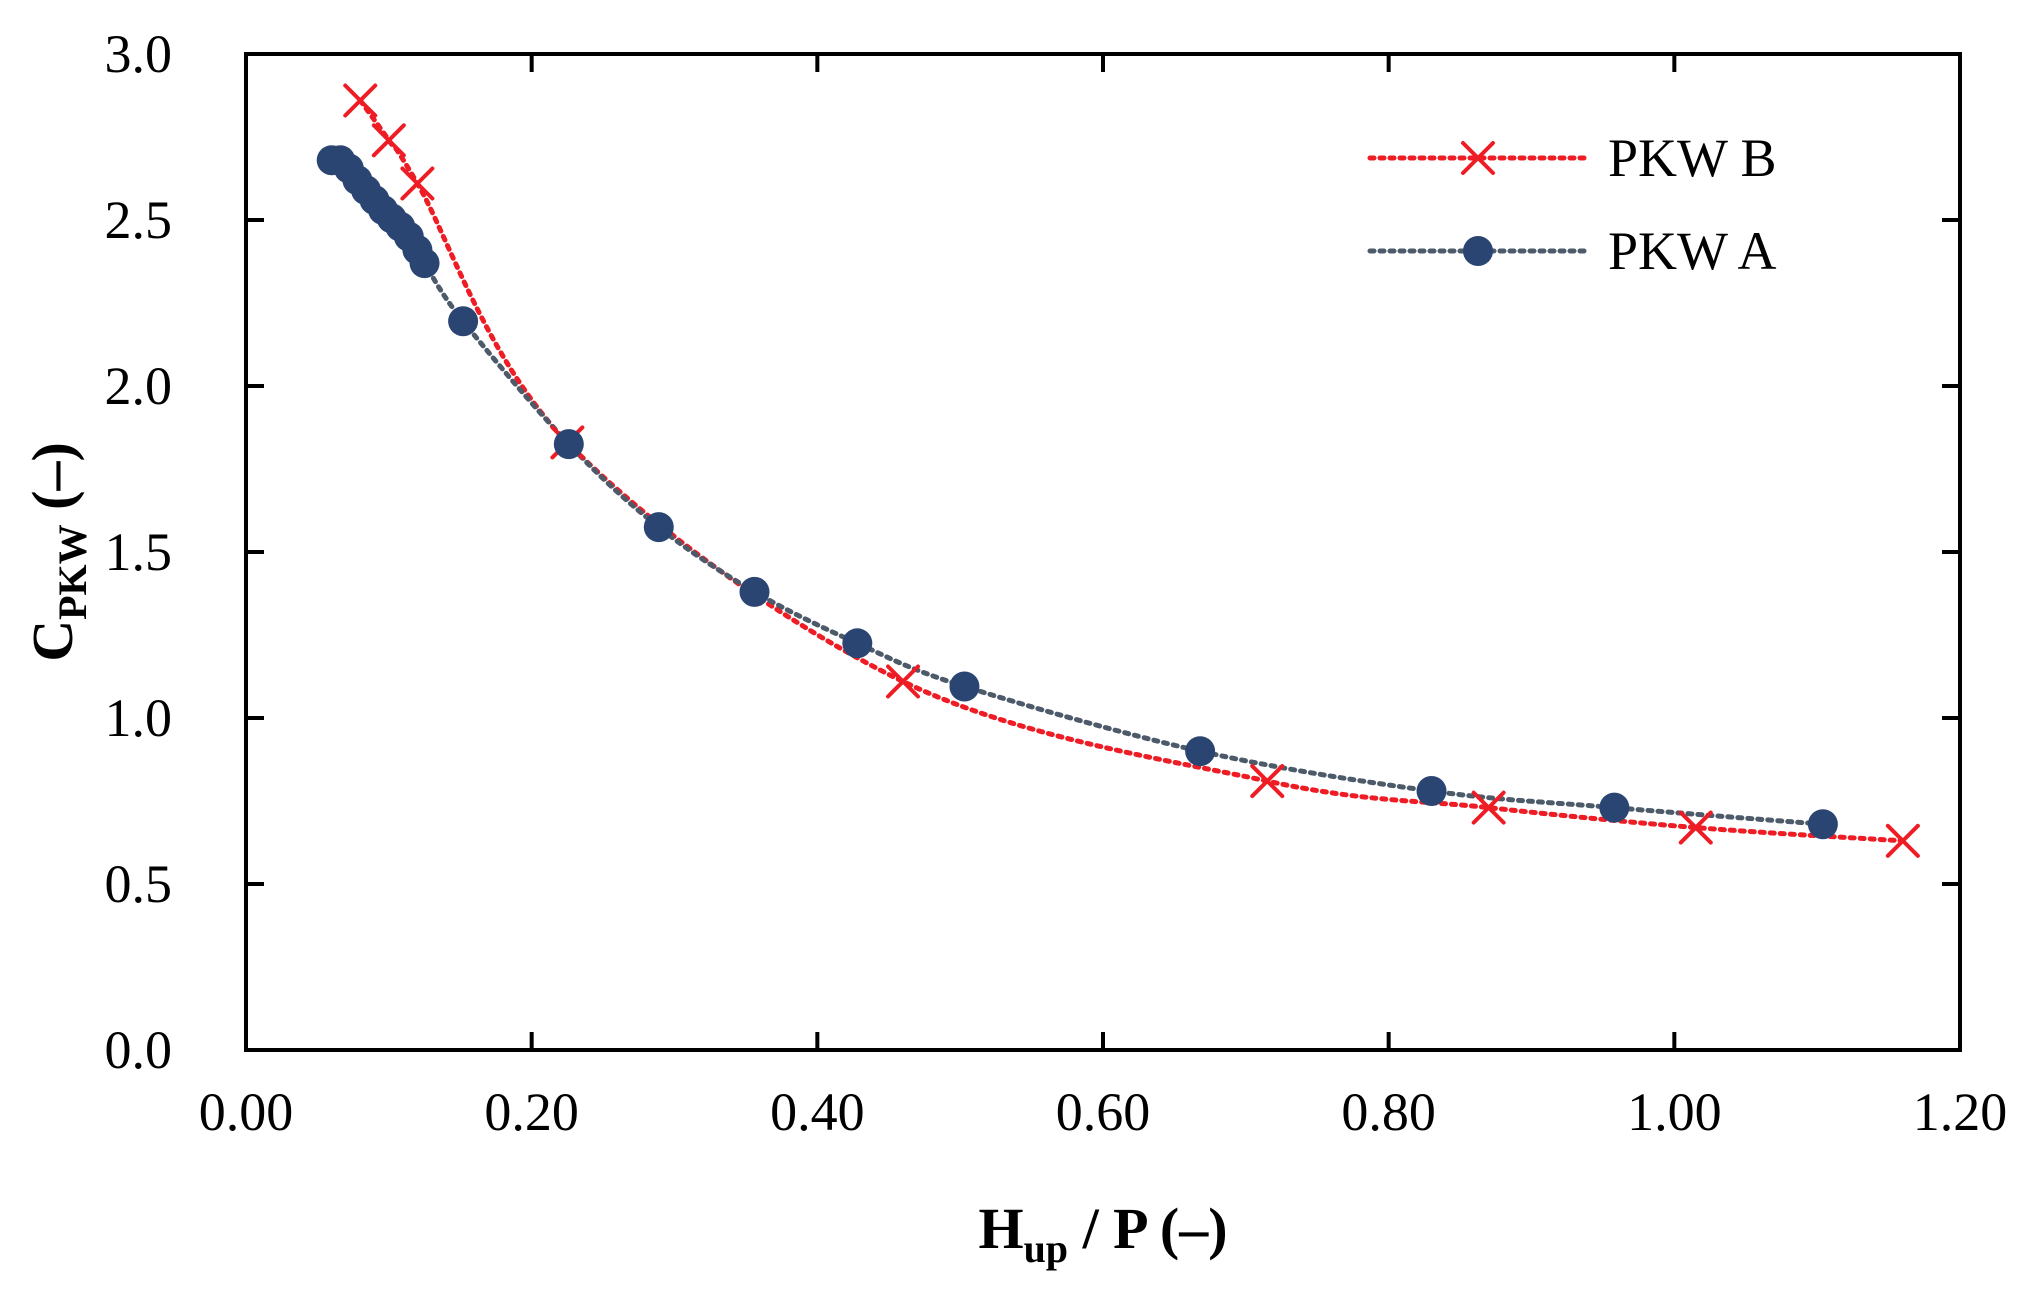 The width and height of the screenshot is (2026, 1307). What do you see at coordinates (817, 1112) in the screenshot?
I see `x-tick-label-2: 0.40` at bounding box center [817, 1112].